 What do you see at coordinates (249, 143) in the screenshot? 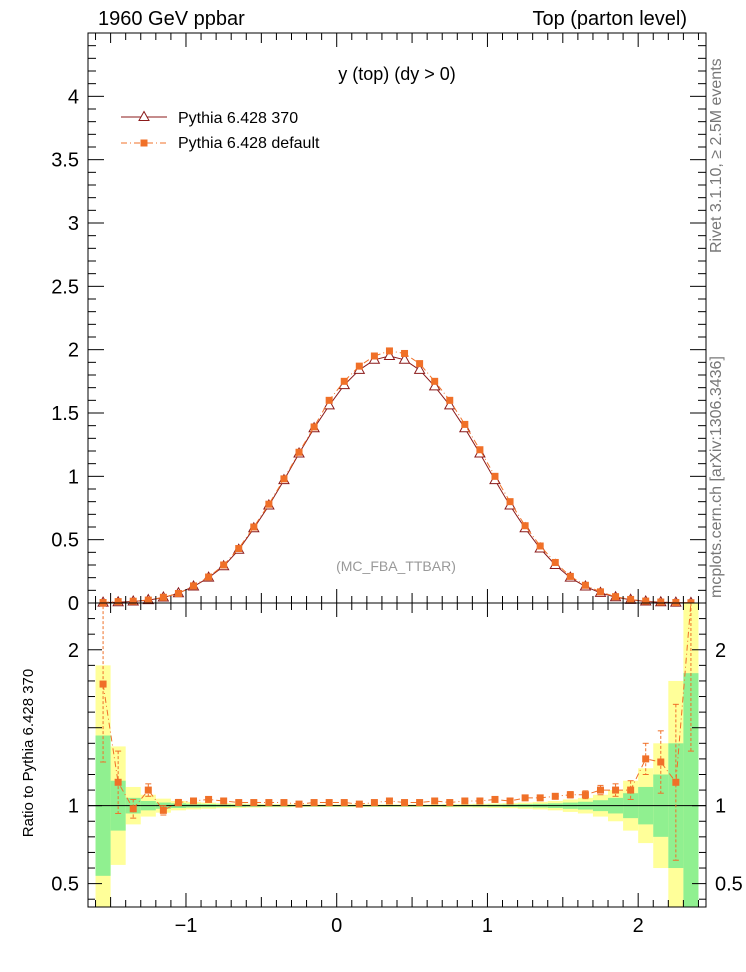
I see `legend-label-pythia-default: Pythia 6.428 default` at bounding box center [249, 143].